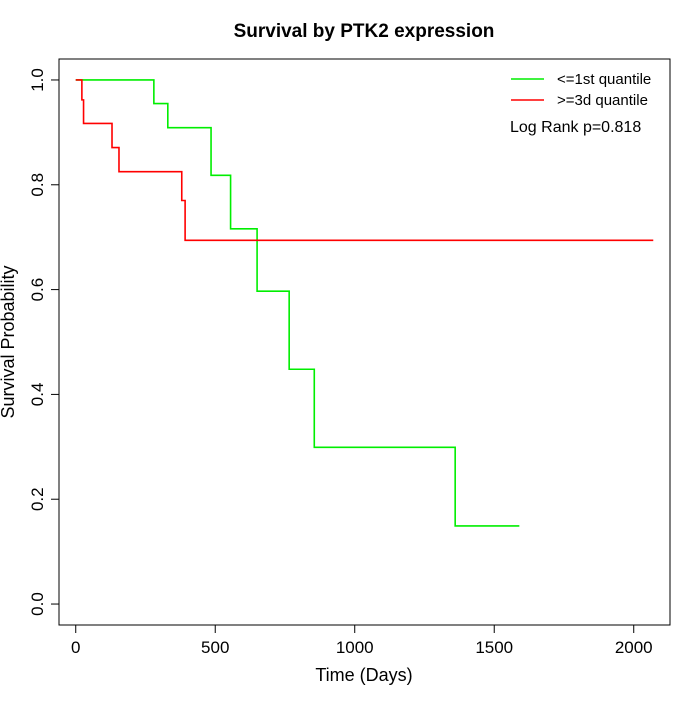  I want to click on x-tick-label: 0, so click(75, 647).